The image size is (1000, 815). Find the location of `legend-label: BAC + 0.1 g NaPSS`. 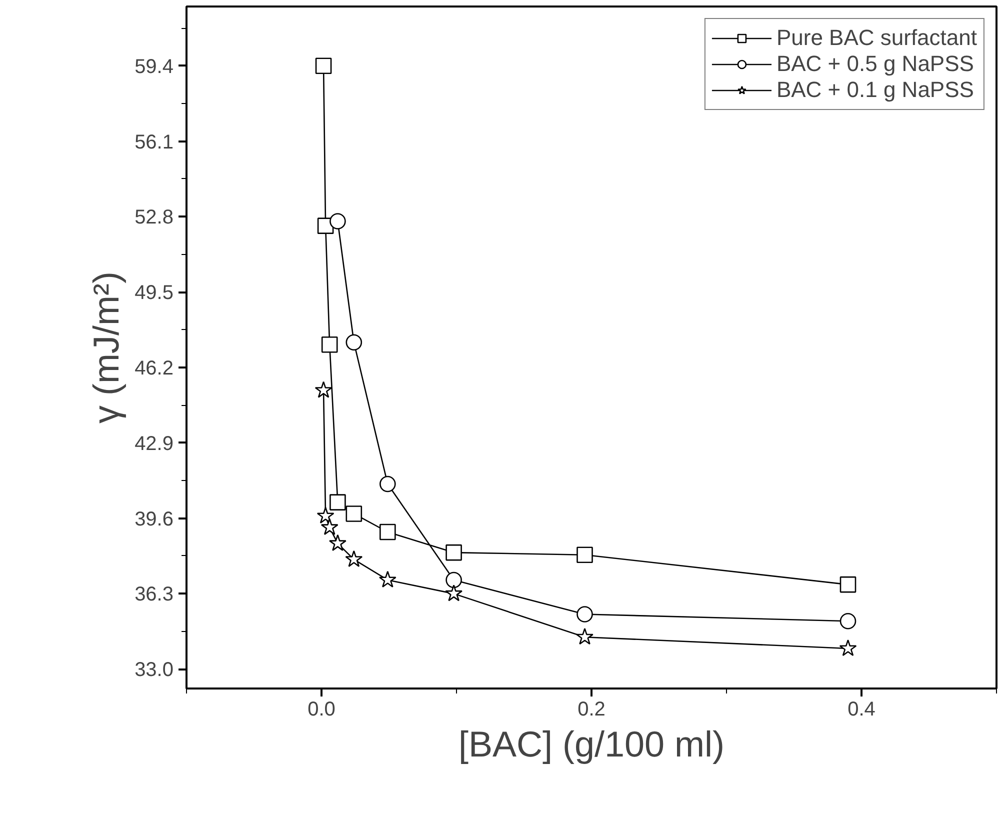

legend-label: BAC + 0.1 g NaPSS is located at coordinates (875, 90).